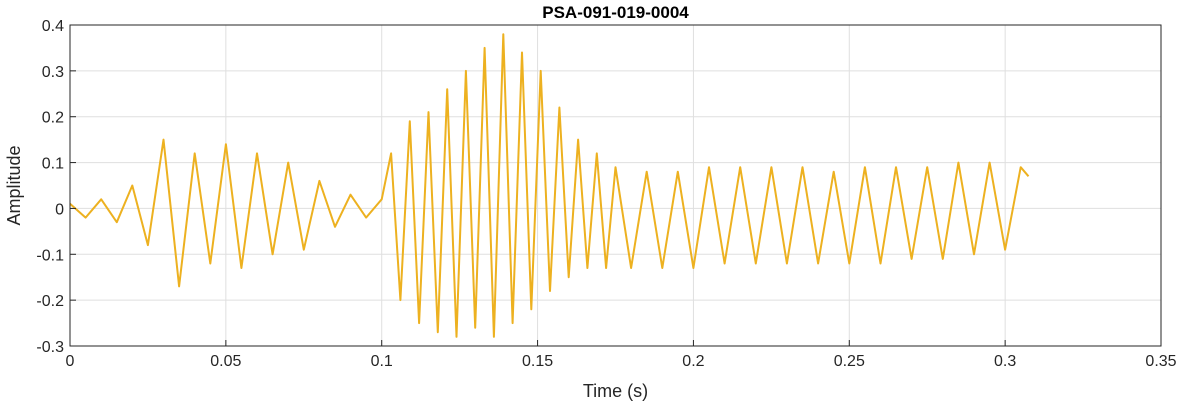 The image size is (1182, 404). Describe the element at coordinates (382, 361) in the screenshot. I see `x-tick-label: 0.1` at that location.